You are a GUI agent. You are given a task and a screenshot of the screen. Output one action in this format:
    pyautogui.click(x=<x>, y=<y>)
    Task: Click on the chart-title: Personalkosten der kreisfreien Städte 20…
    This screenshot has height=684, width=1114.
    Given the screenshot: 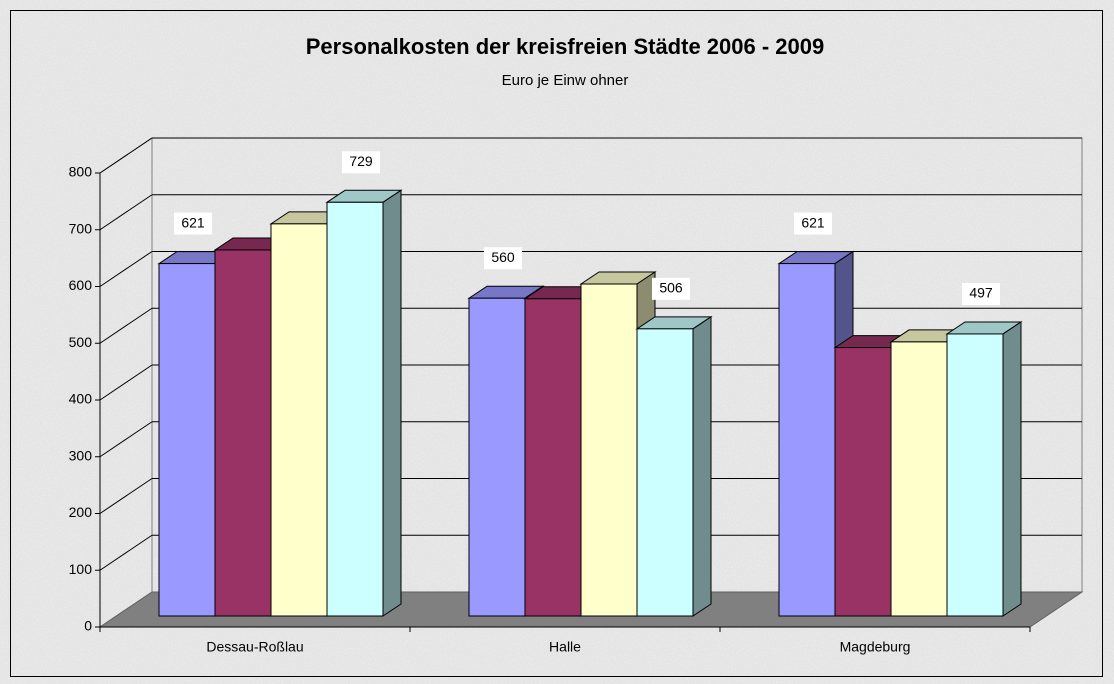 What is the action you would take?
    pyautogui.click(x=565, y=46)
    